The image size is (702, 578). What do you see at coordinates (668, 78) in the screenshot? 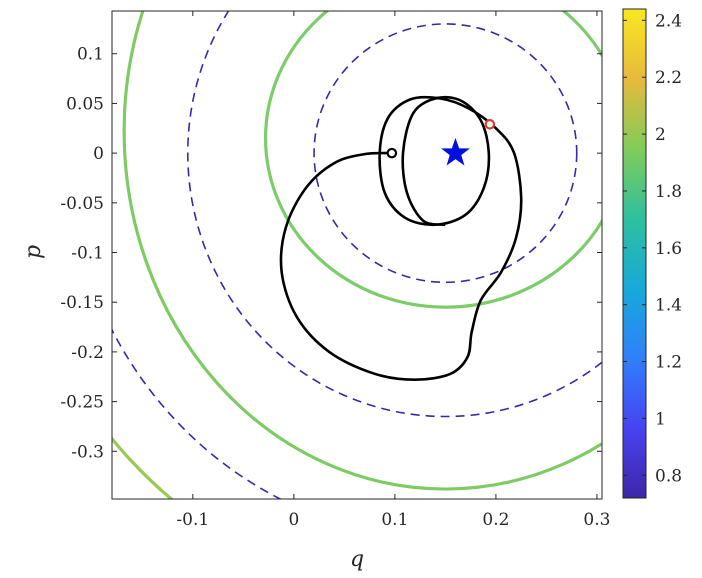
I see `colorbar-tick-label: 2.2` at bounding box center [668, 78].